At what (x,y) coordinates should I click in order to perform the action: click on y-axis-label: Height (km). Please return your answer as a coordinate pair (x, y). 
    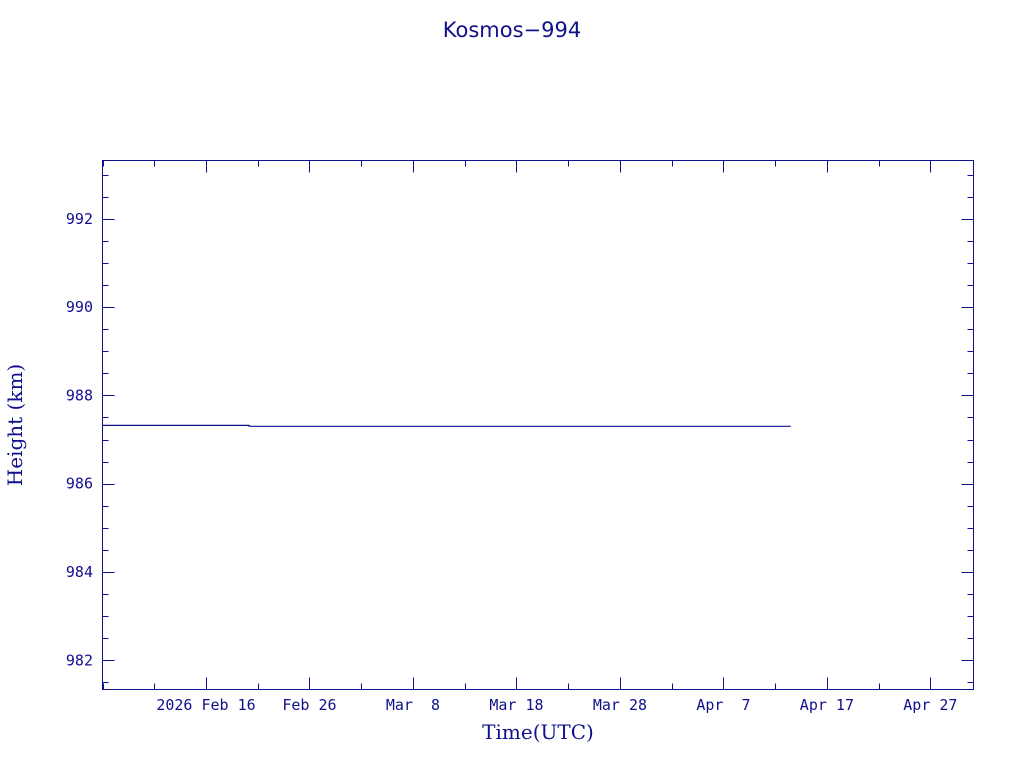
    Looking at the image, I should click on (15, 425).